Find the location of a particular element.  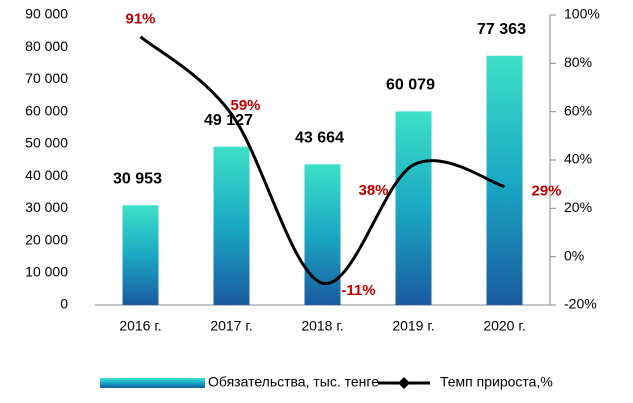

x-tick-label: 2016 г. is located at coordinates (140, 326).